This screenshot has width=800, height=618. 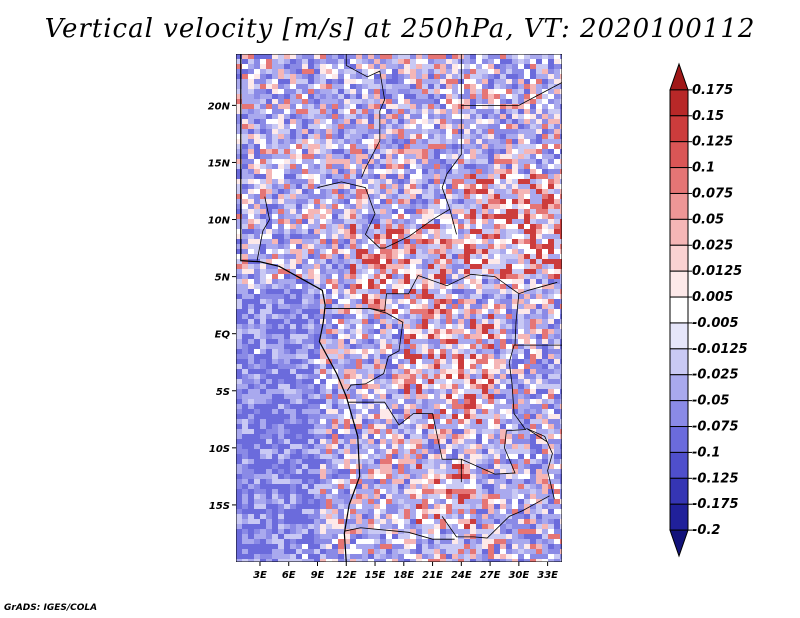 What do you see at coordinates (712, 193) in the screenshot?
I see `colorbar-label: 0.075` at bounding box center [712, 193].